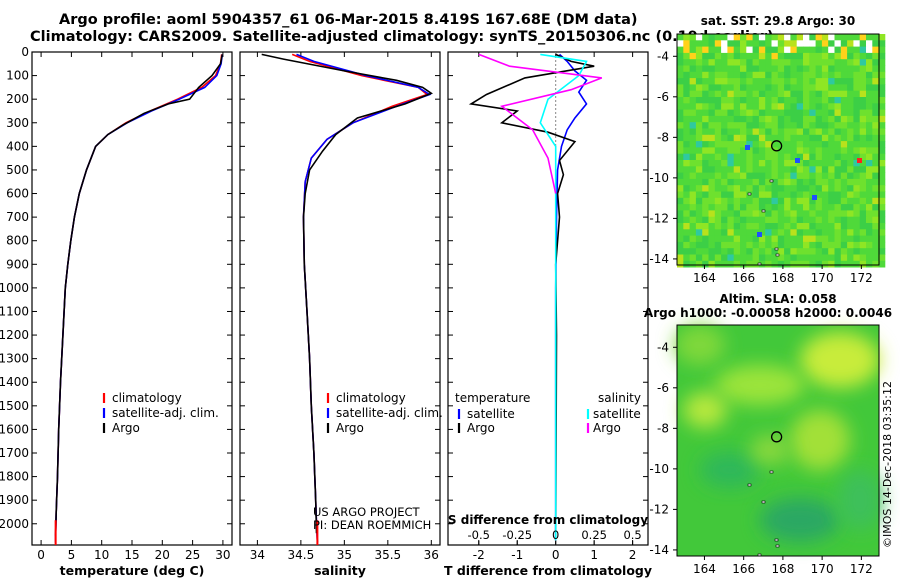 This screenshot has height=580, width=900. I want to click on diff-legend-title-temperature: temperature, so click(492, 398).